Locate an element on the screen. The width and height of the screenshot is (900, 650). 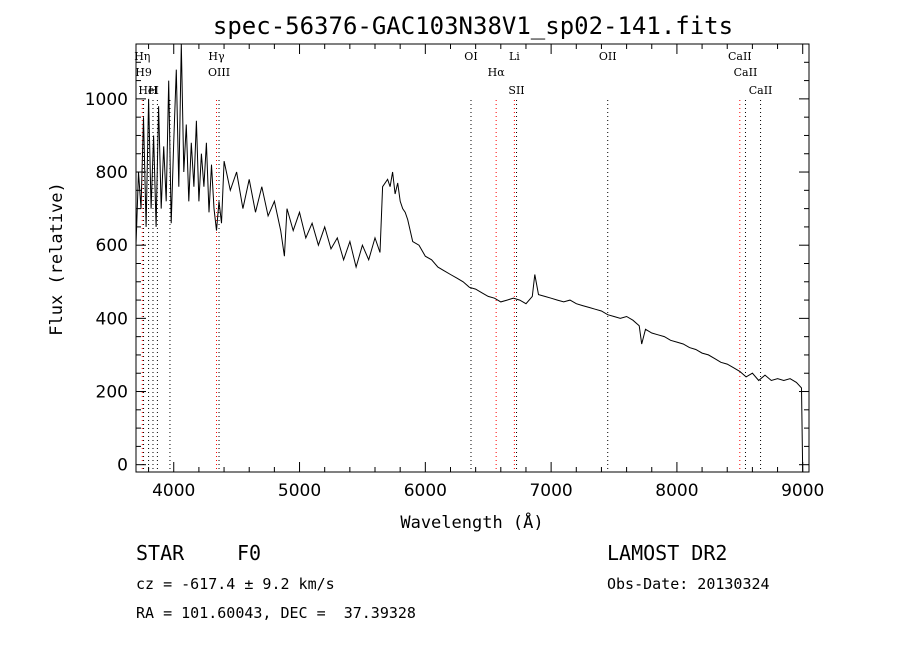
chart-title: spec-56376-GAC103N38V1_sp02-141.fits is located at coordinates (473, 26).